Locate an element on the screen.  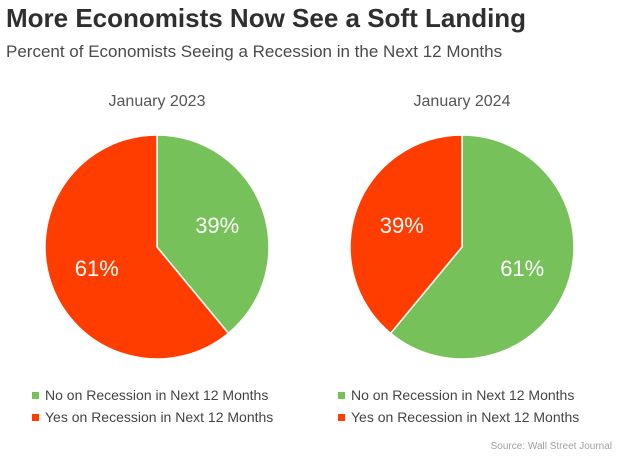
data-label-yes: 39% is located at coordinates (402, 225).